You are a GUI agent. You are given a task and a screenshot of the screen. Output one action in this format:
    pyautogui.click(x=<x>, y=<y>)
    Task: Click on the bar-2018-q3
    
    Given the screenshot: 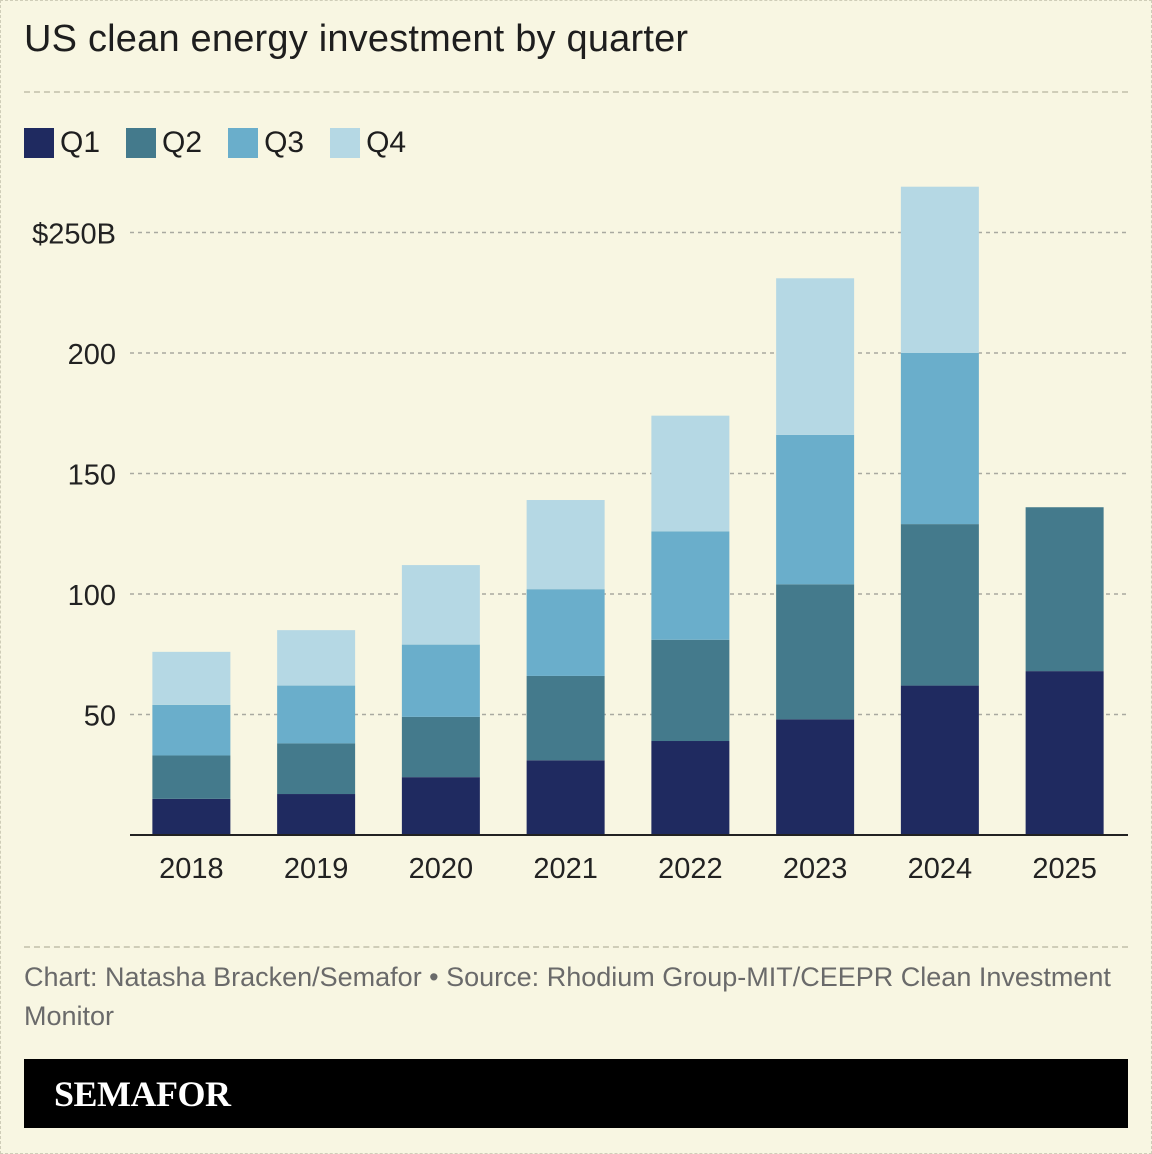 What is the action you would take?
    pyautogui.click(x=191, y=730)
    